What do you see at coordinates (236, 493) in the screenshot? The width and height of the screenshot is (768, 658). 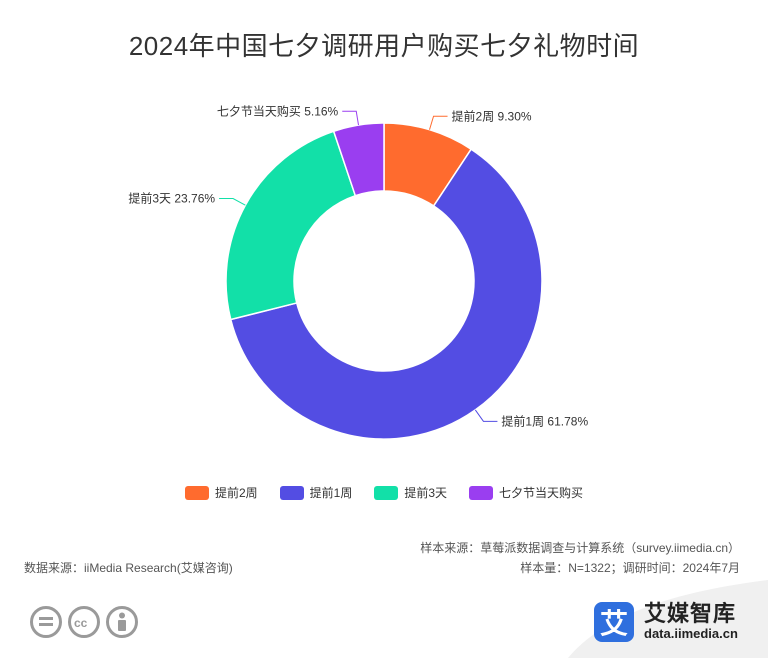 I see `legend-label: 提前2周` at bounding box center [236, 493].